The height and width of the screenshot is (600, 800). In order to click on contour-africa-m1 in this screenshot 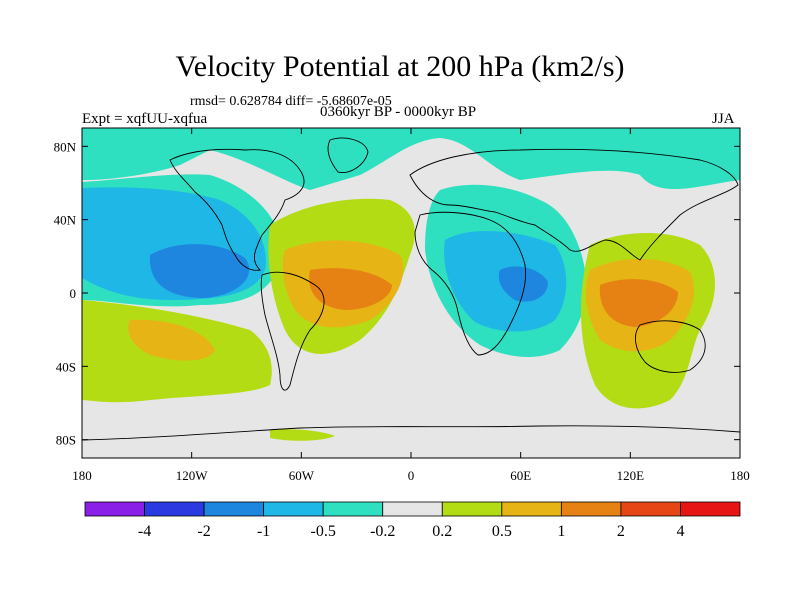, I will do `click(523, 284)`.